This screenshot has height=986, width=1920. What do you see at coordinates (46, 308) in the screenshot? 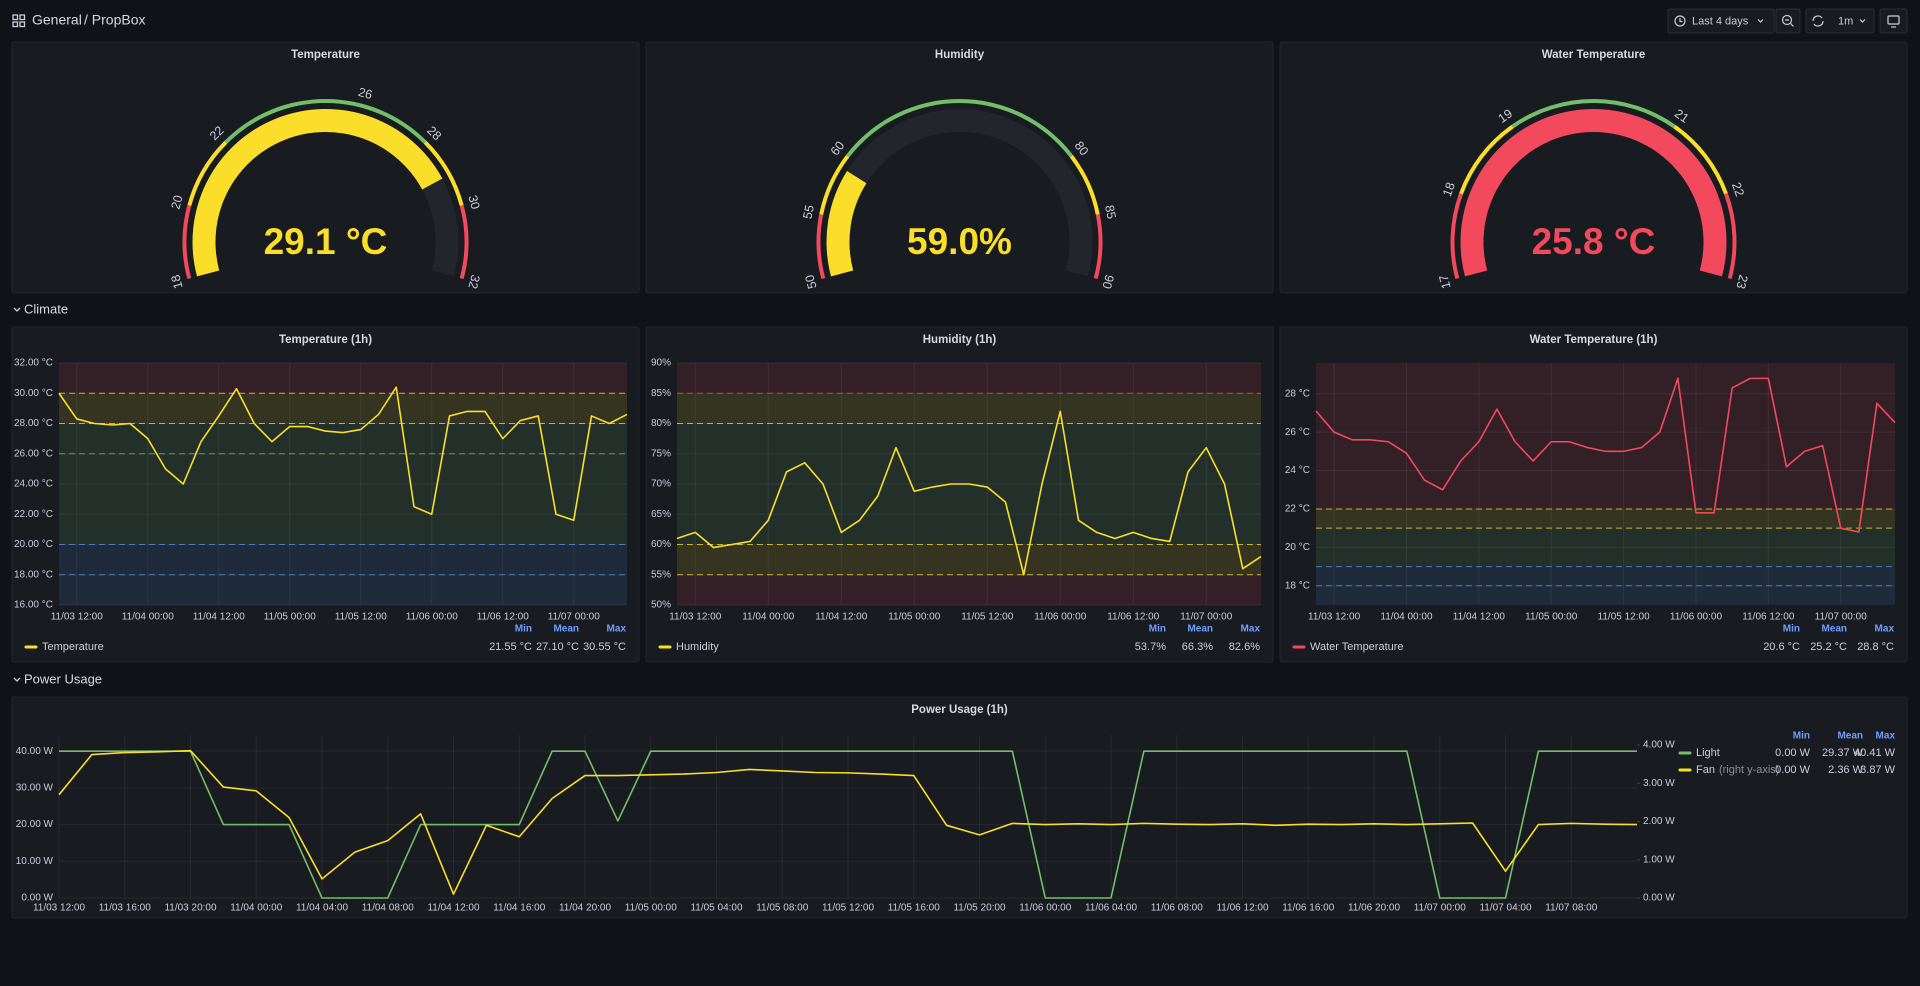
I see `row-title: Climate` at bounding box center [46, 308].